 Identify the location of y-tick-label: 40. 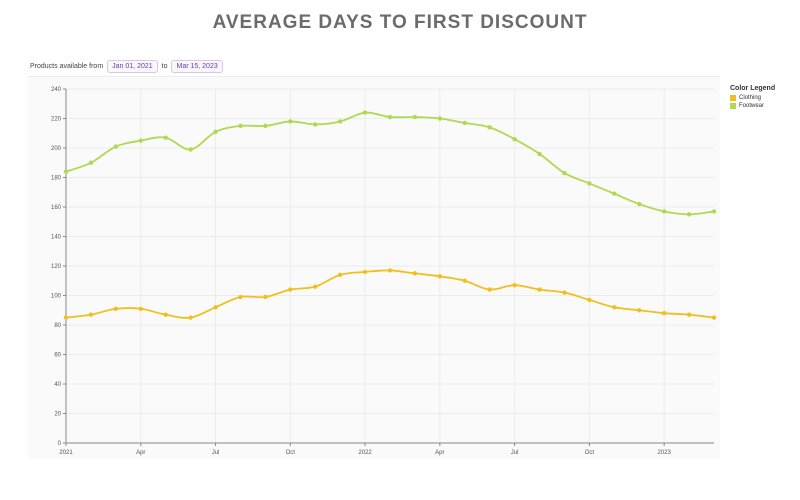
(57, 385).